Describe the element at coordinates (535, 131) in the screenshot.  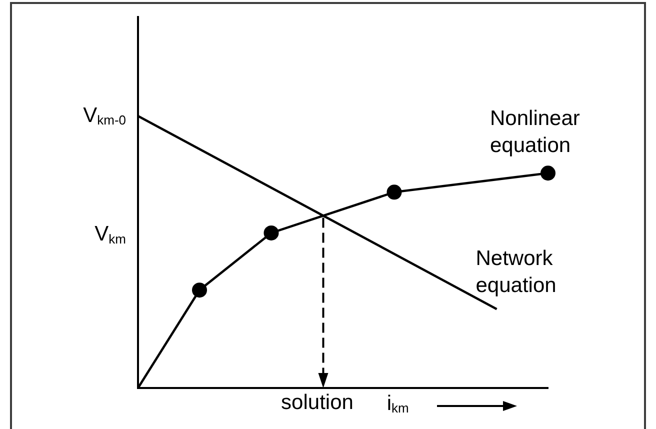
I see `series-label: Nonlinear equation` at that location.